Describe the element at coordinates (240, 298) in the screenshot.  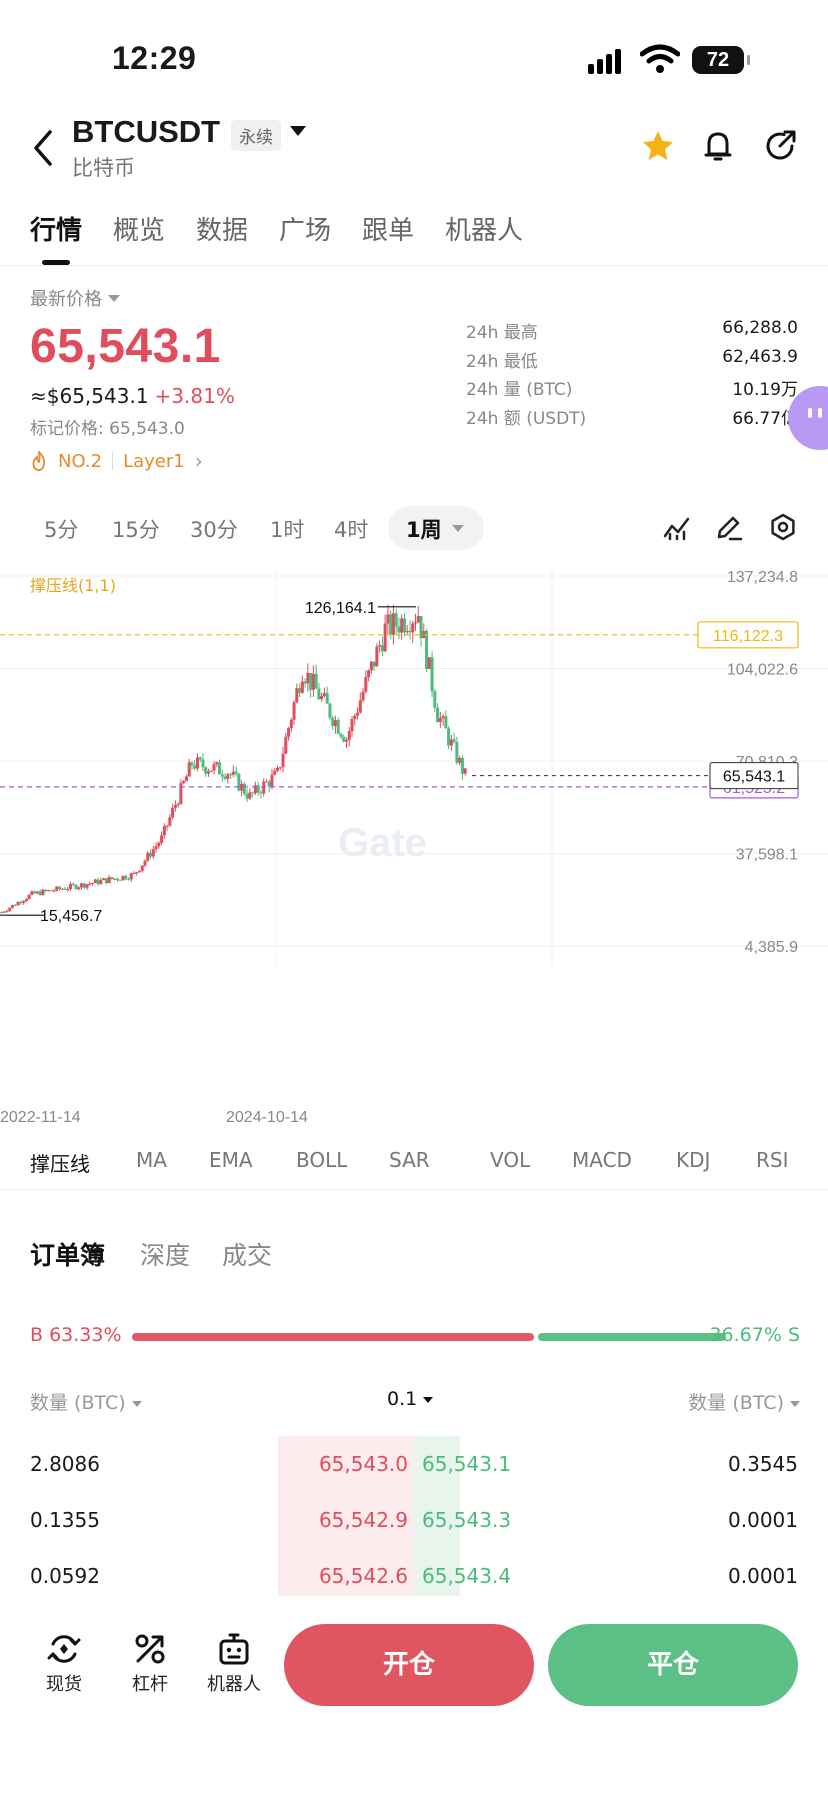
I see `last-price-selector: 最新价格` at that location.